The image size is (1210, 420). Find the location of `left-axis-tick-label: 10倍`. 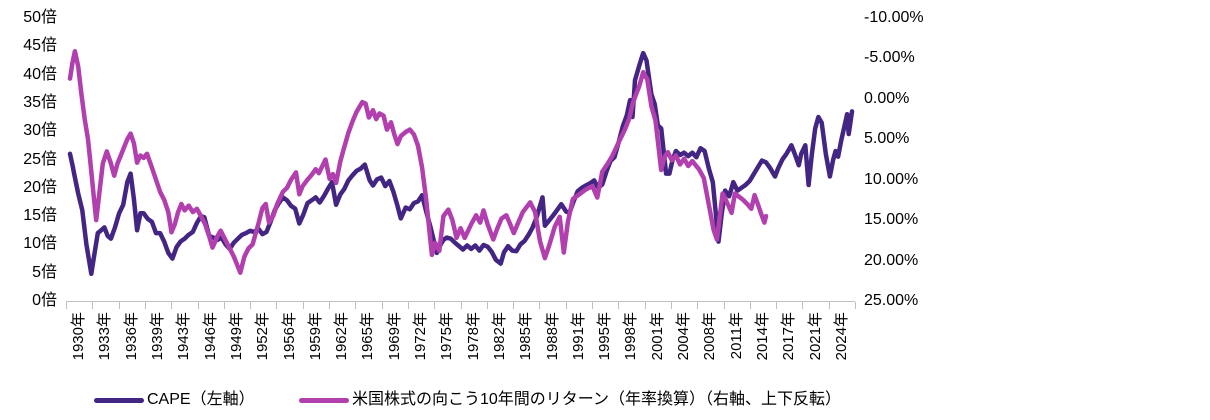

left-axis-tick-label: 10倍 is located at coordinates (40, 244).